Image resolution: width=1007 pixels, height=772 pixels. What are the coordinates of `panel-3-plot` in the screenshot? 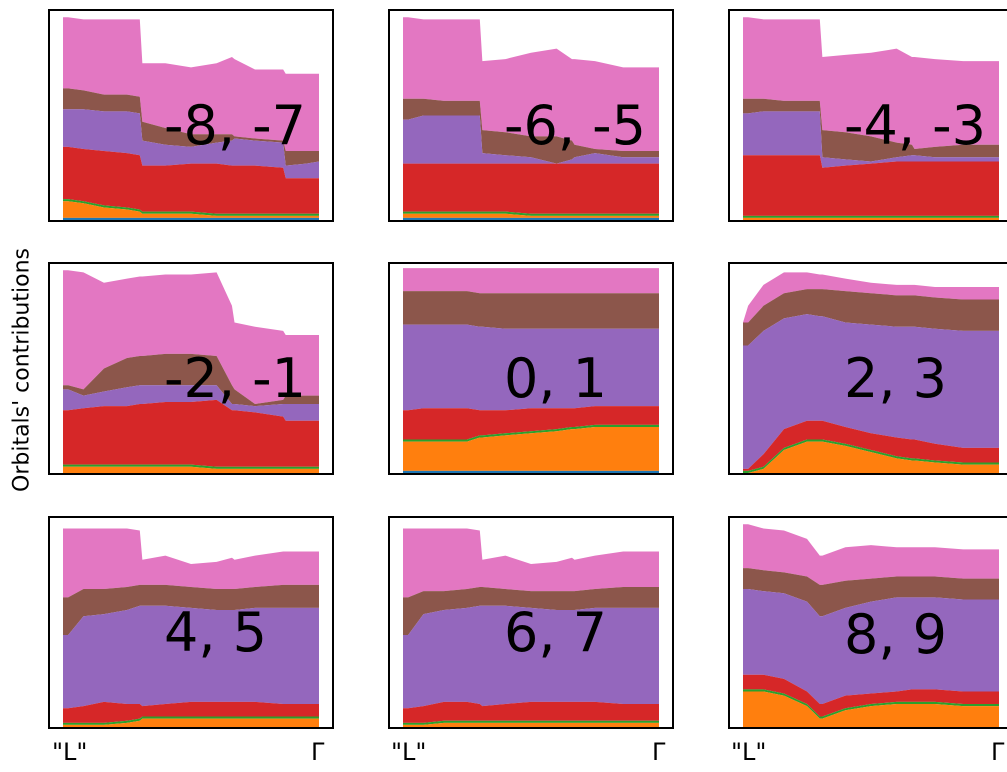 It's located at (871, 118).